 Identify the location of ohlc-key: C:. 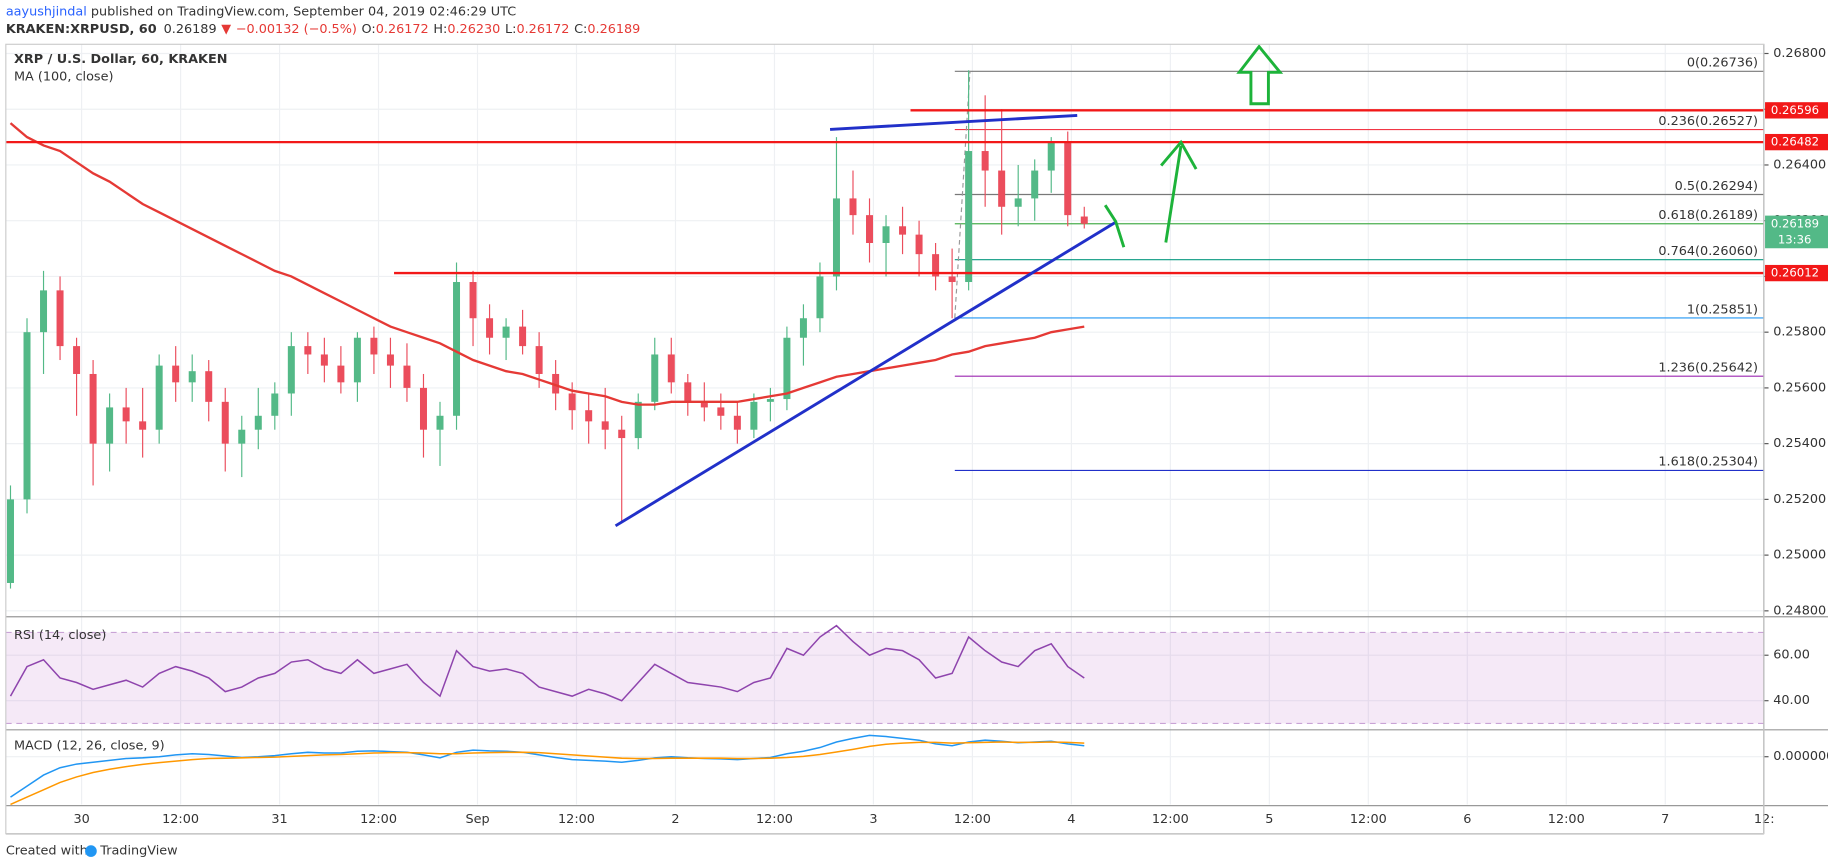
(580, 29).